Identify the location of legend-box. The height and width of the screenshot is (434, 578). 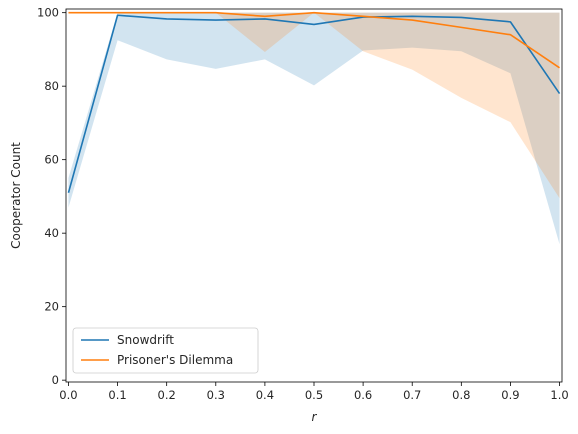
(165, 350).